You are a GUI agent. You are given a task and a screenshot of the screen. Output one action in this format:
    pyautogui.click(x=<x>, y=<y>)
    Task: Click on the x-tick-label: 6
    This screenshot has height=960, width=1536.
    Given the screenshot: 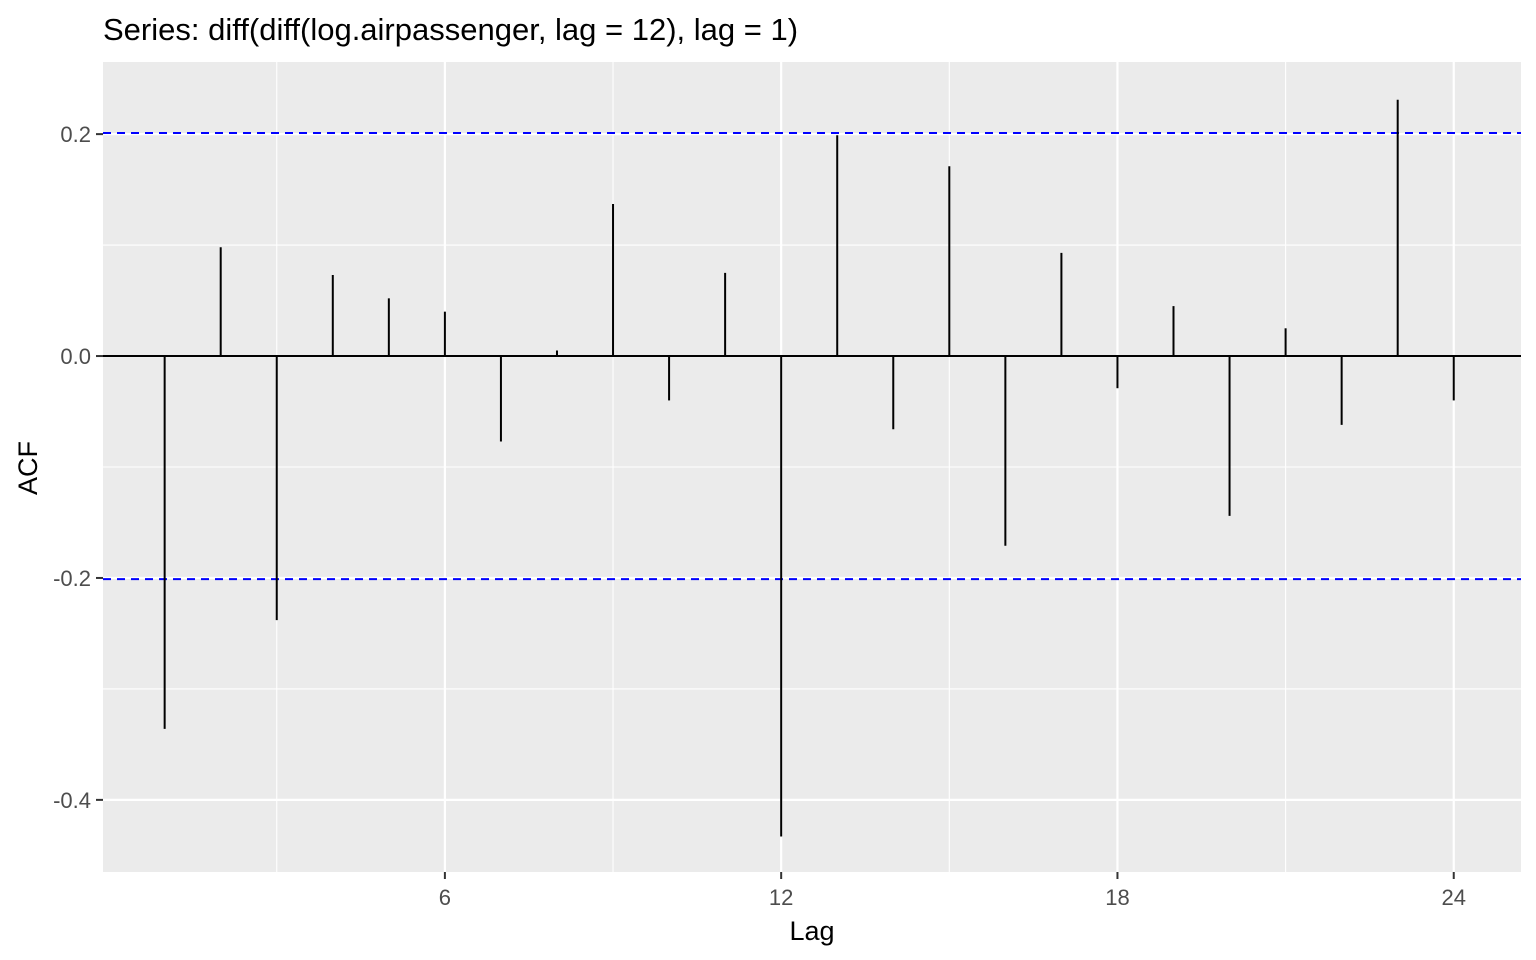 What is the action you would take?
    pyautogui.click(x=445, y=897)
    